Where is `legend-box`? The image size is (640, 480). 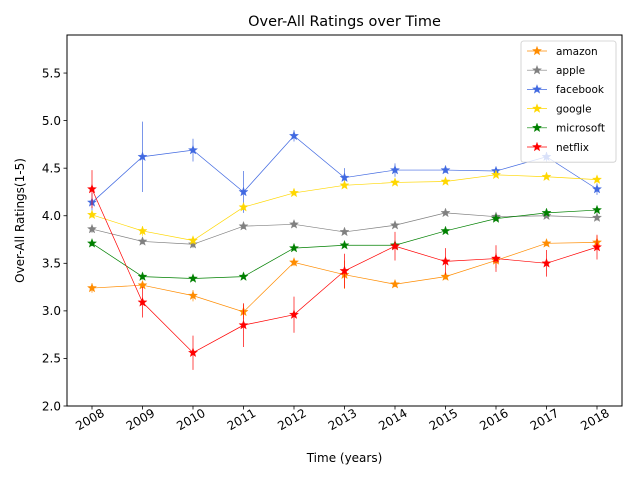 legend-box is located at coordinates (568, 101).